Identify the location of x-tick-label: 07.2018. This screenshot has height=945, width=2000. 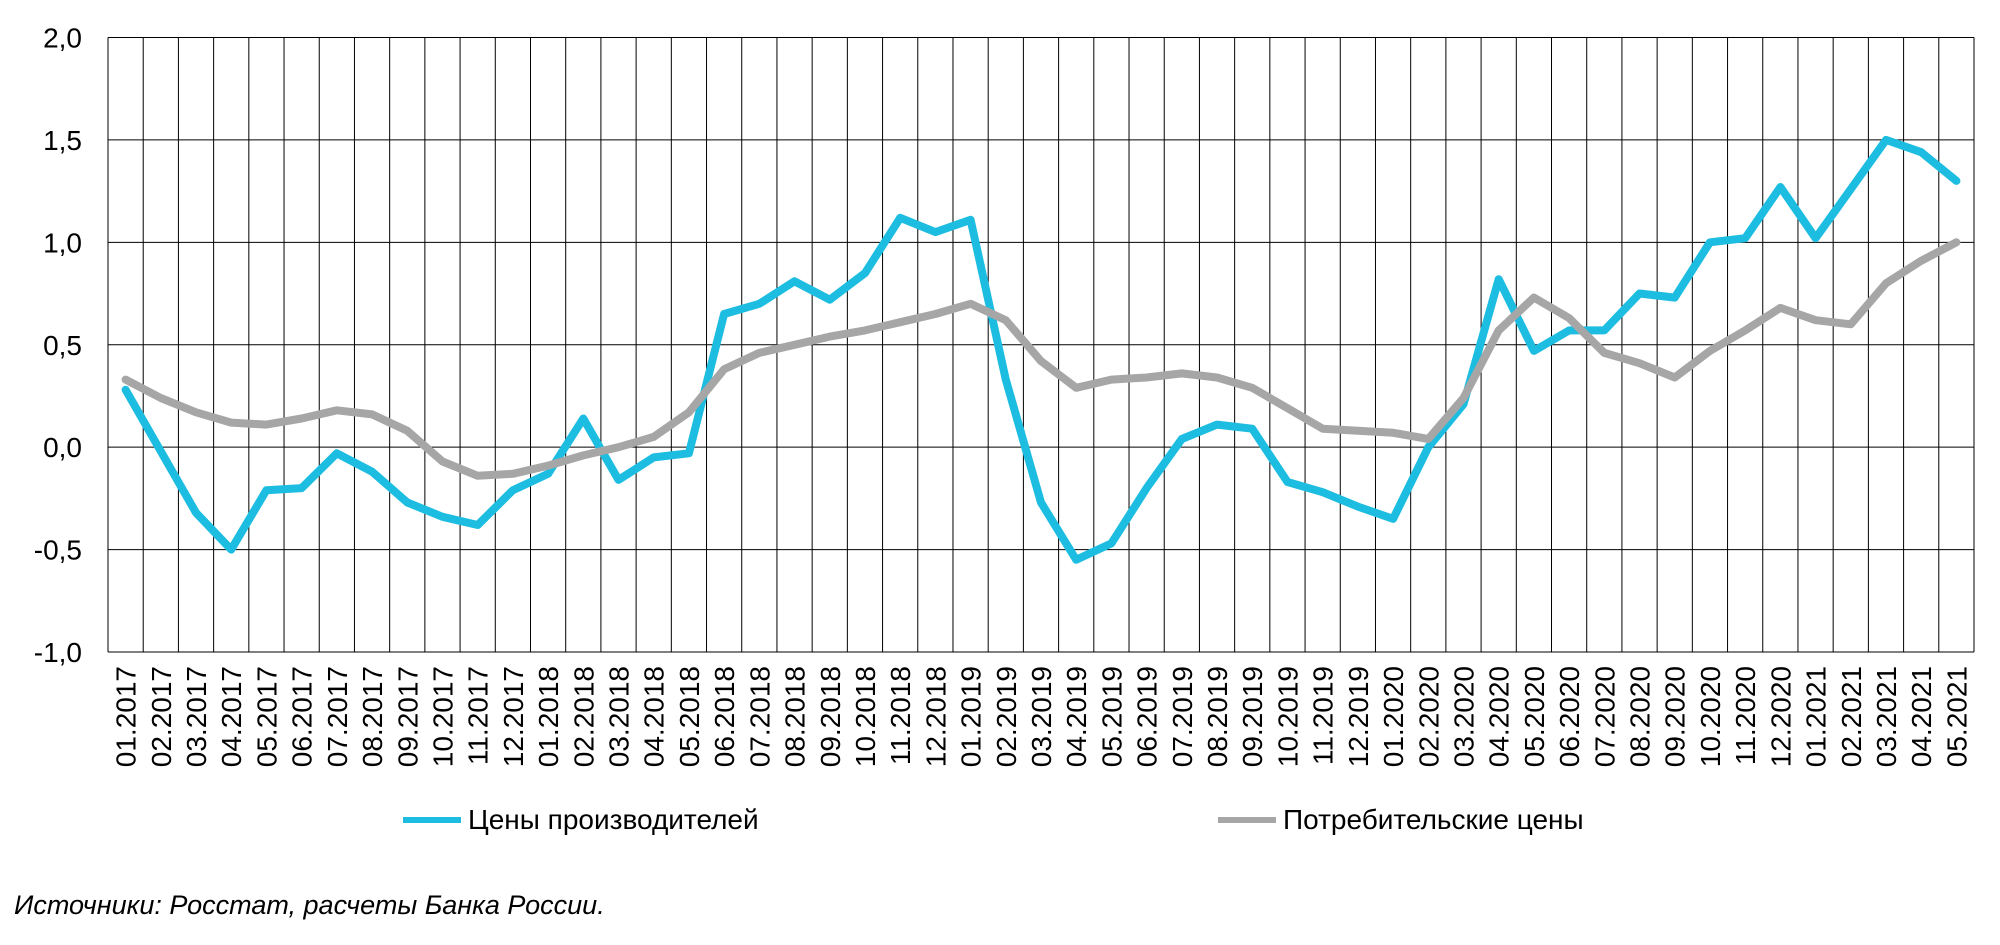
(759, 716).